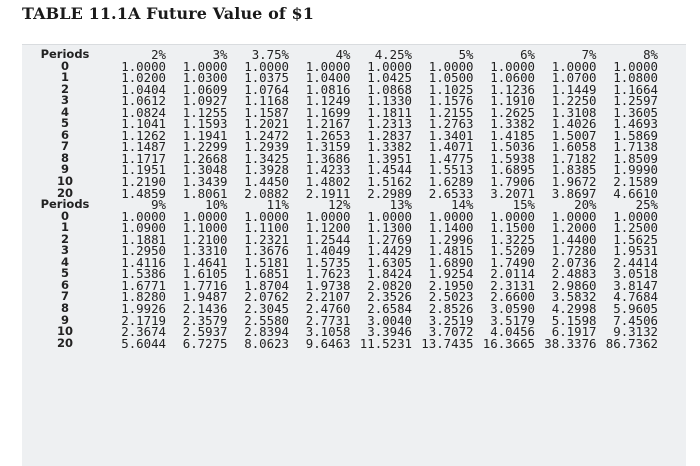 This screenshot has width=700, height=466. Describe the element at coordinates (635, 101) in the screenshot. I see `value-cell: 1.2597` at that location.